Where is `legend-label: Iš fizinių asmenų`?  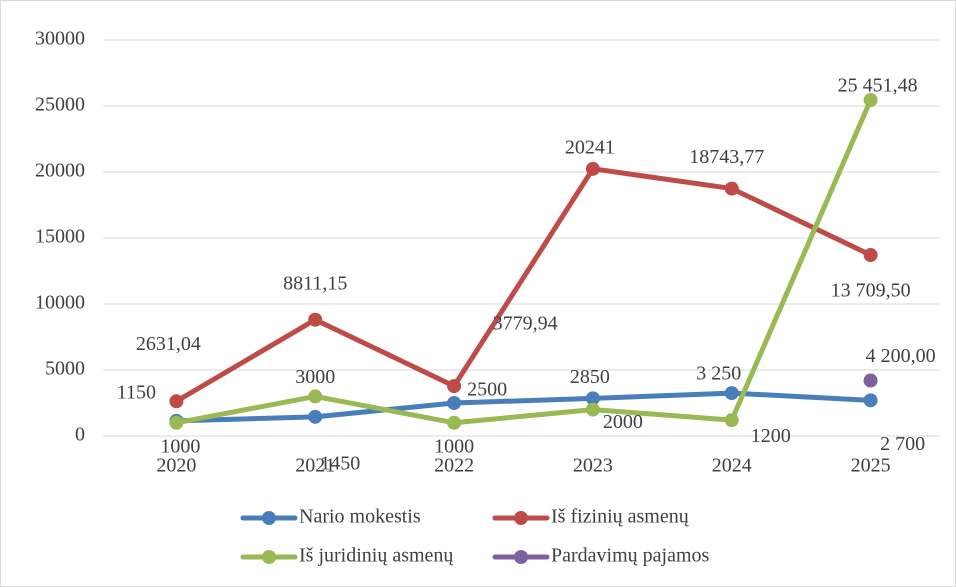
legend-label: Iš fizinių asmenų is located at coordinates (620, 517).